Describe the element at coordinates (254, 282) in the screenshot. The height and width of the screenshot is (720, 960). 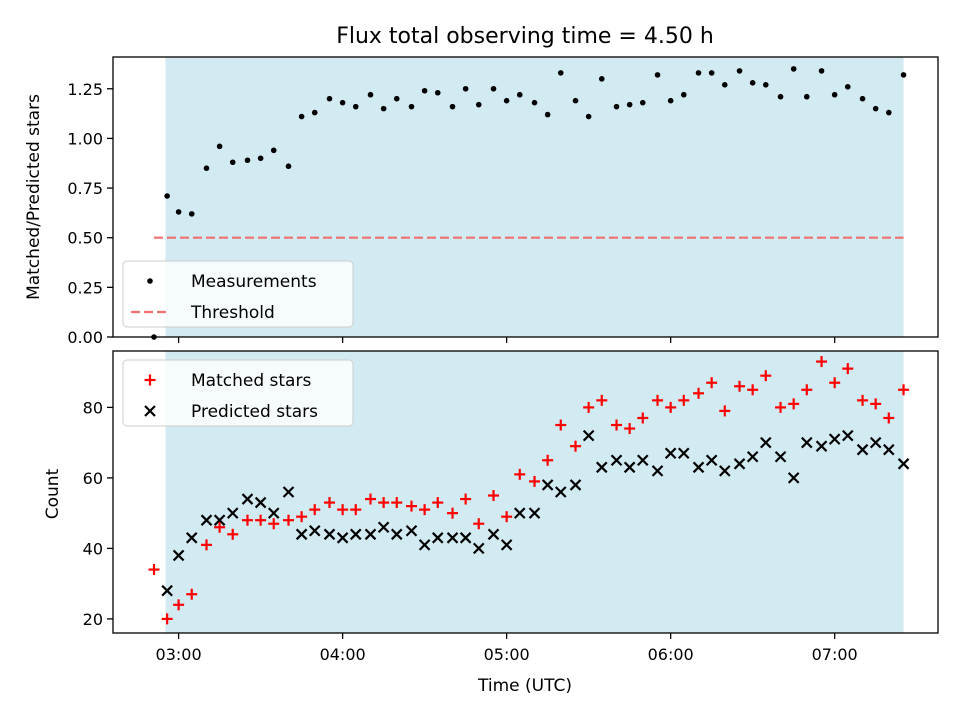
I see `legend-label: Measurements` at that location.